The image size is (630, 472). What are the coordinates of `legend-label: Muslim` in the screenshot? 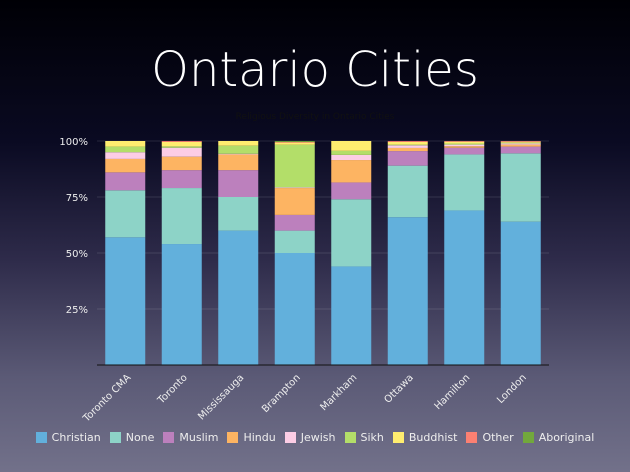 It's located at (199, 437).